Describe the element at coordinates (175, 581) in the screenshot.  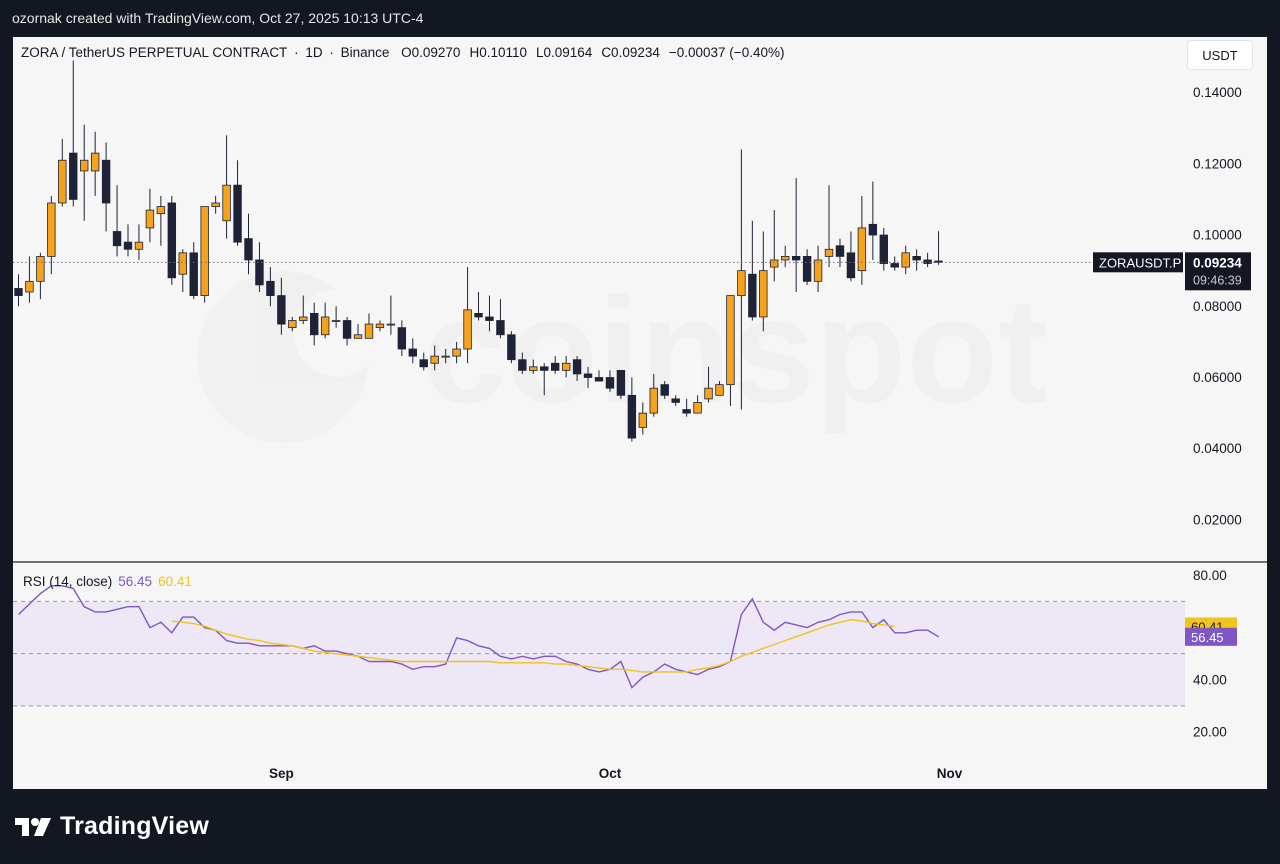
I see `rsi-legend-ma-value: 60.41` at that location.